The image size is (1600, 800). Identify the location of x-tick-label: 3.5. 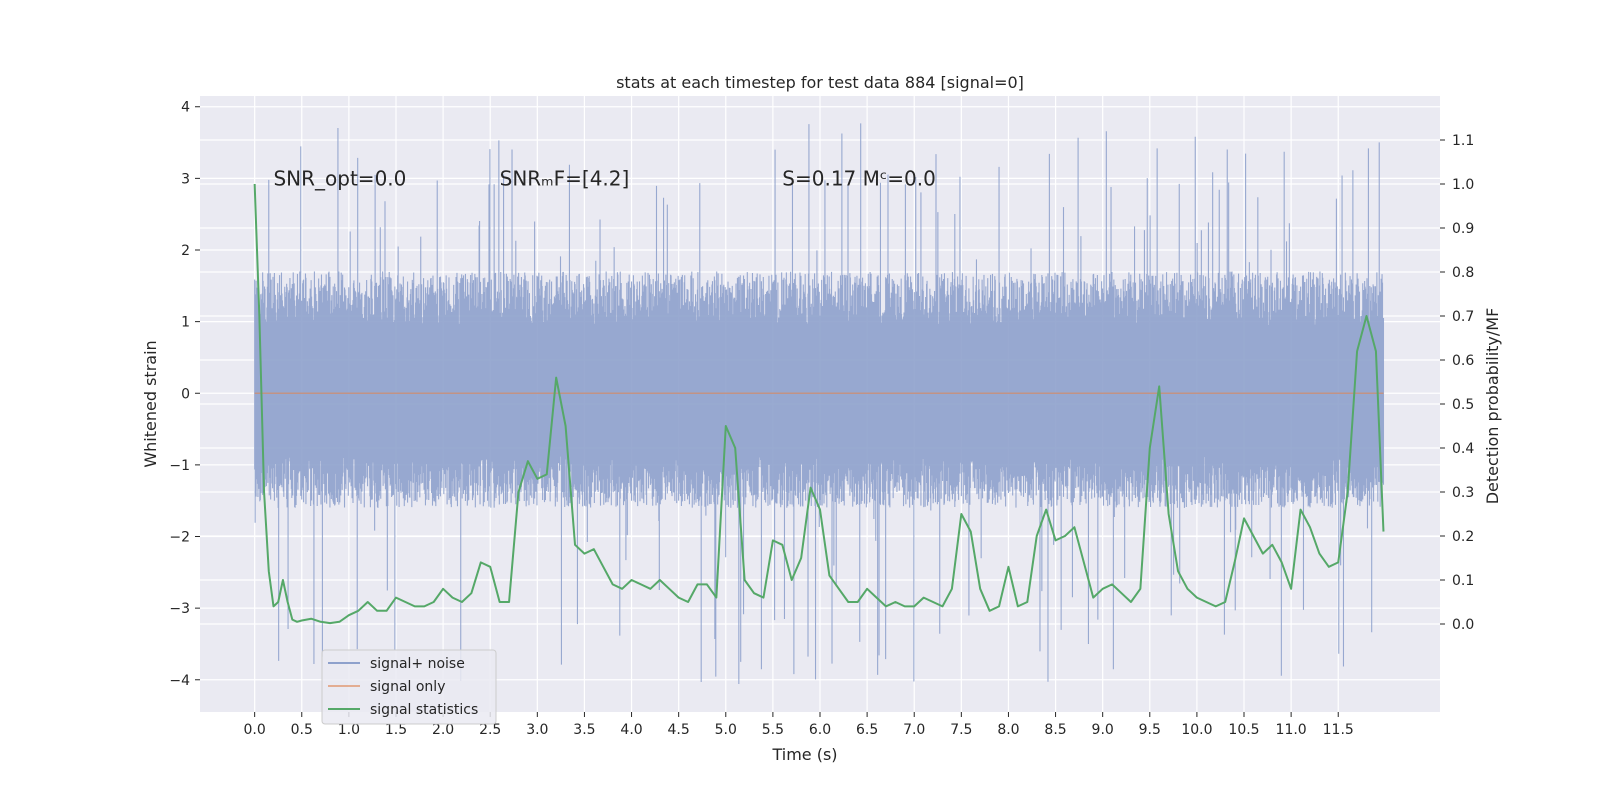
(584, 730).